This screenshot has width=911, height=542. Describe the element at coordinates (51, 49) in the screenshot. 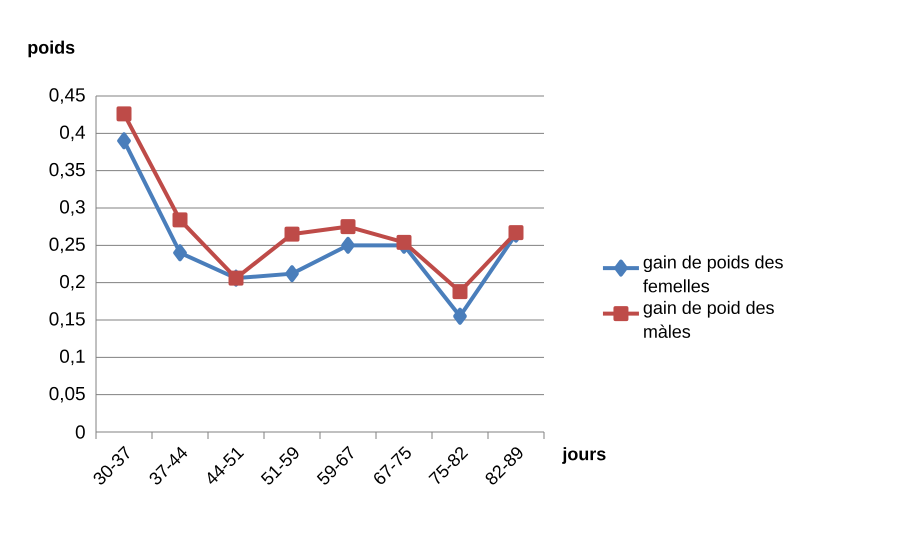

I see `y-axis-title: poids` at that location.